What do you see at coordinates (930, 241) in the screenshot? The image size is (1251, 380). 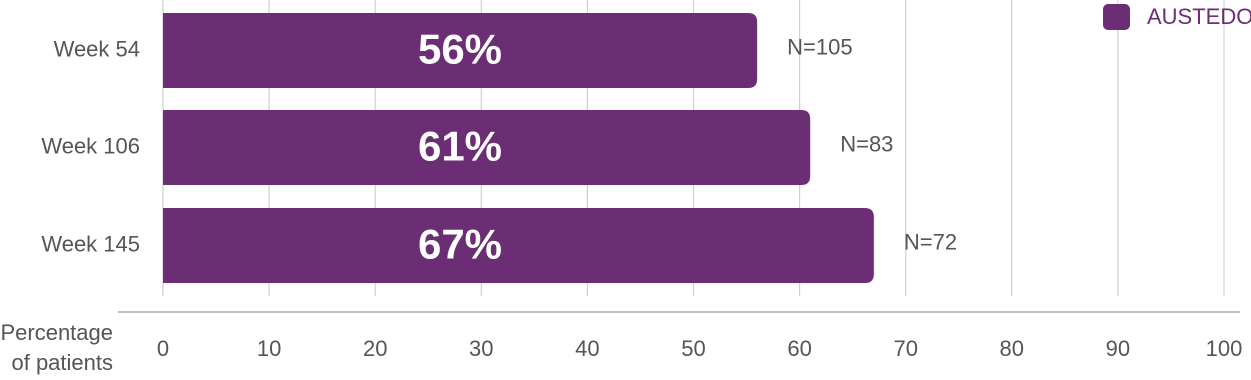 I see `annotation: N=72` at bounding box center [930, 241].